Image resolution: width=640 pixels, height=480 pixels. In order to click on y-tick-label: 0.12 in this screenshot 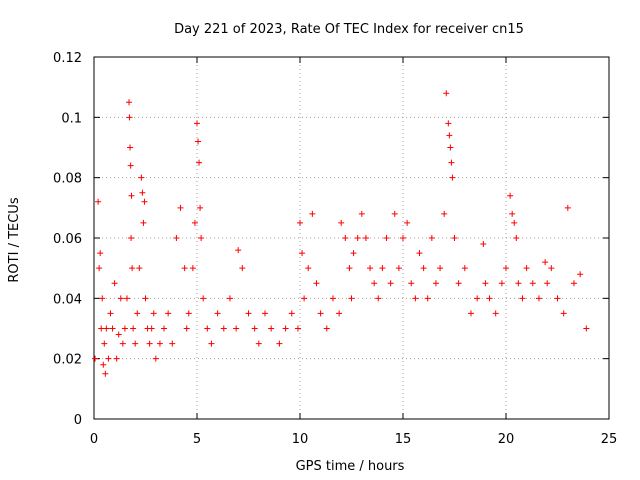, I will do `click(67, 58)`.